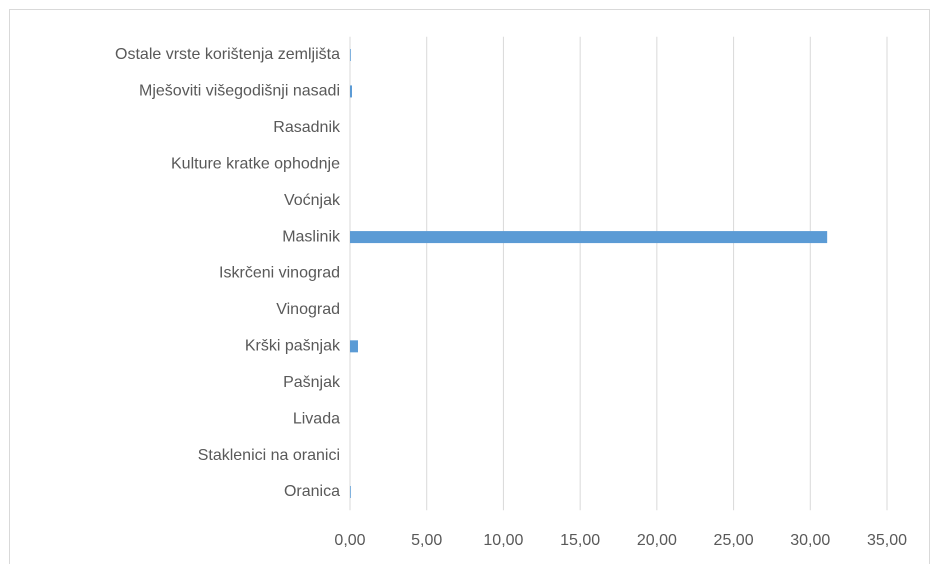 The width and height of the screenshot is (933, 569). Describe the element at coordinates (349, 540) in the screenshot. I see `x-tick-label: 0,00` at that location.